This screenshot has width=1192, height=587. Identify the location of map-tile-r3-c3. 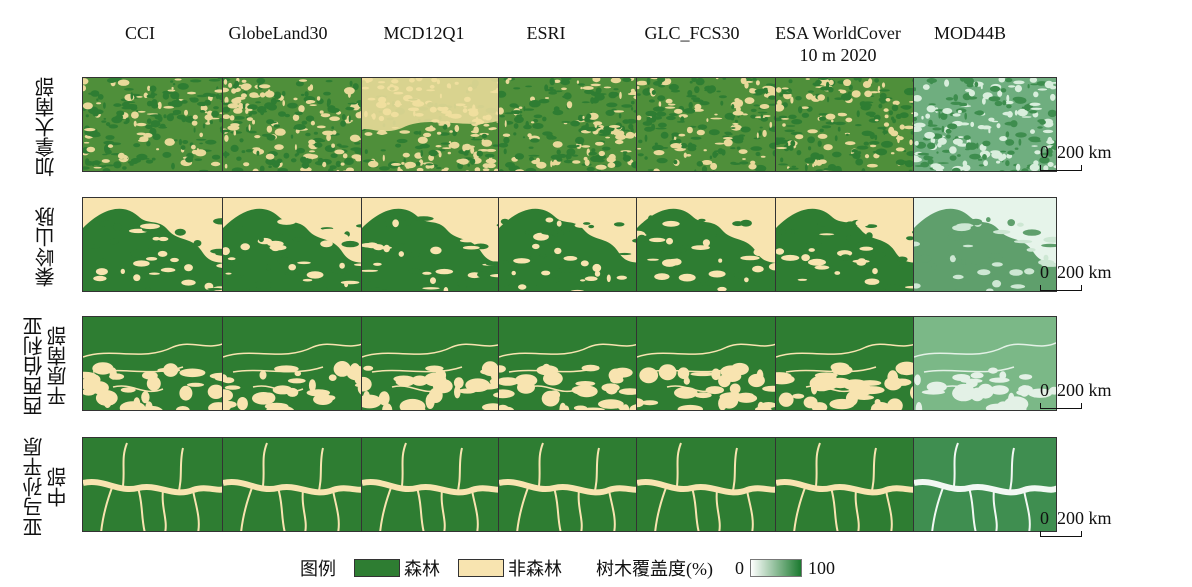
(570, 484).